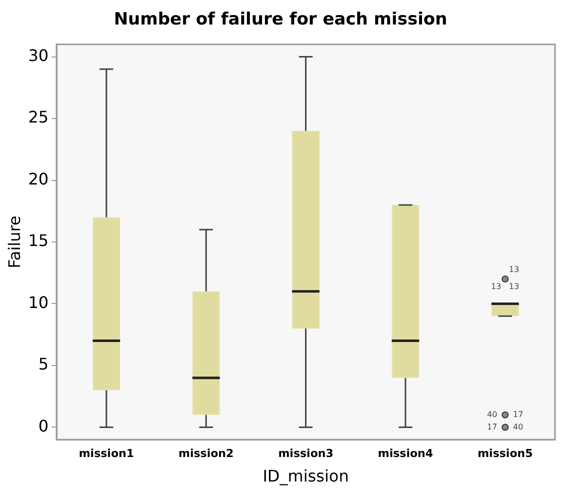 This screenshot has height=497, width=569. Describe the element at coordinates (14, 242) in the screenshot. I see `y-axis-title: Failure` at that location.